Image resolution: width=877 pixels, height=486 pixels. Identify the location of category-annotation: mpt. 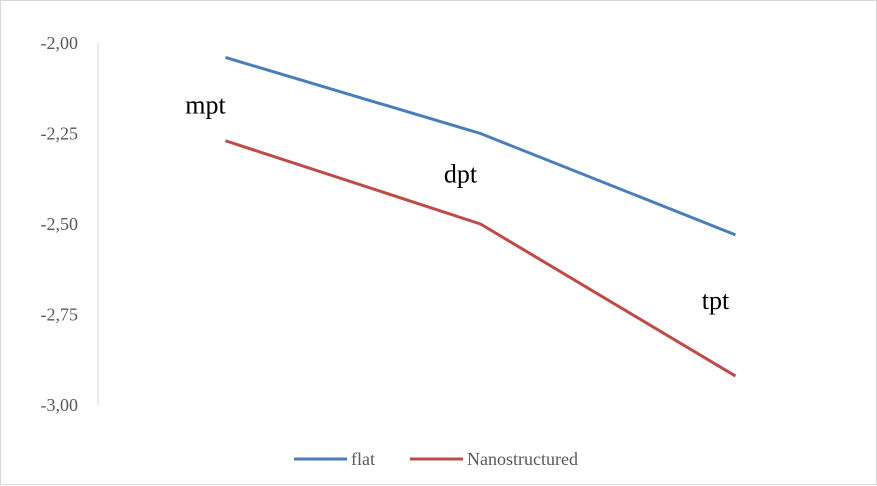
(205, 105).